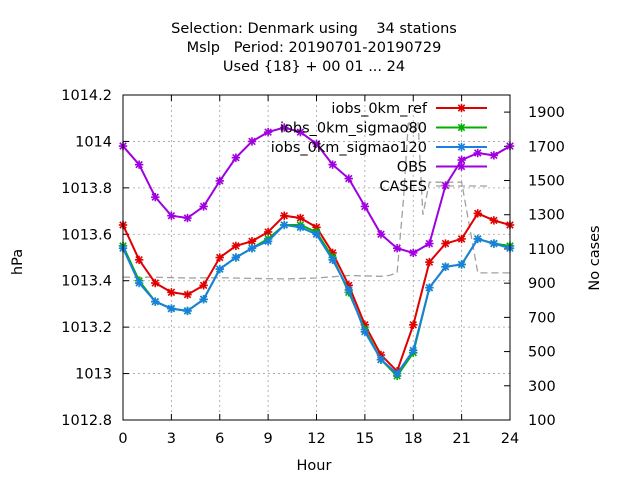 The width and height of the screenshot is (640, 480). Describe the element at coordinates (546, 113) in the screenshot. I see `y2-tick-label: 1900` at that location.